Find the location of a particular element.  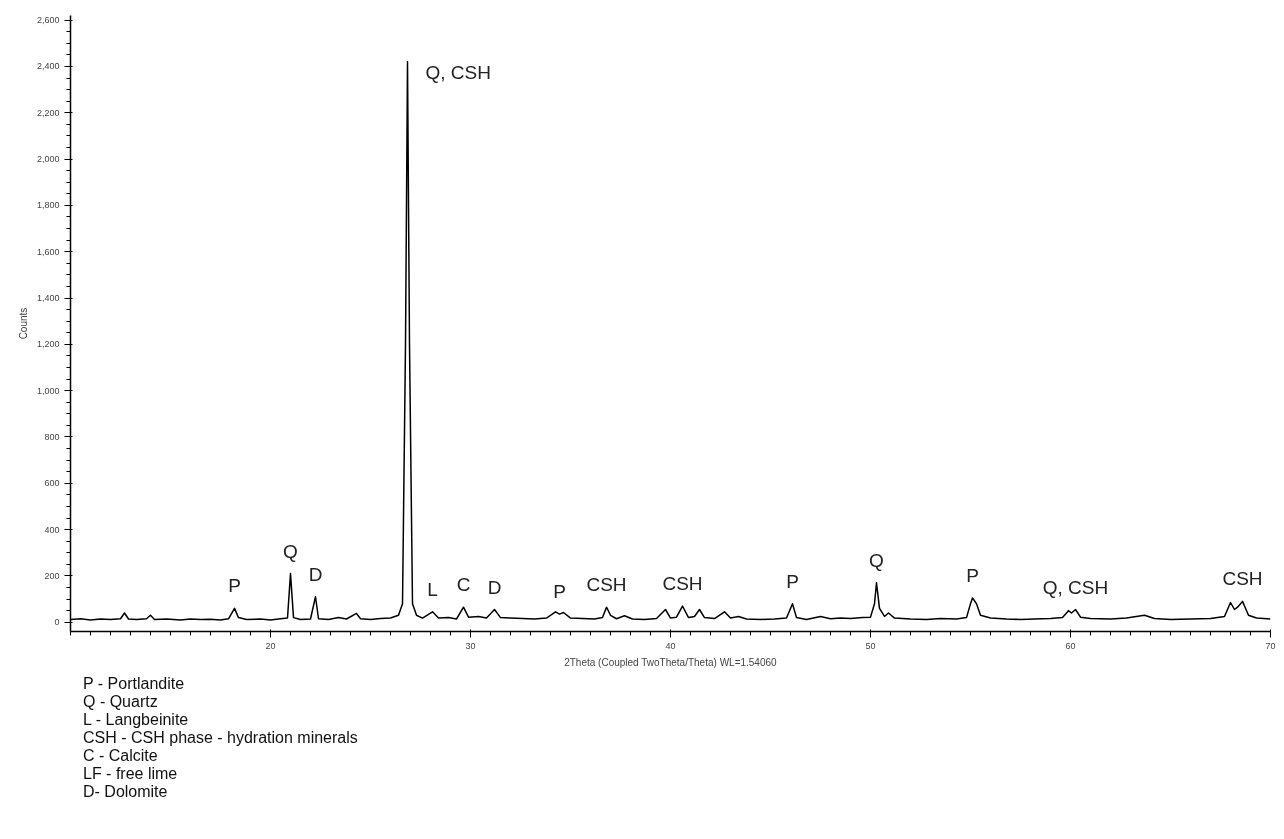

annotation: C is located at coordinates (463, 585).